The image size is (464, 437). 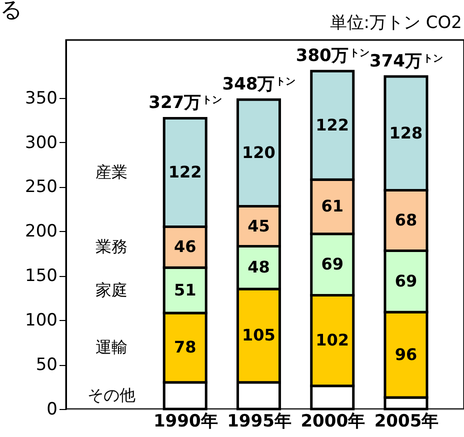 I want to click on x-tick-label: 2005年, so click(x=406, y=422).